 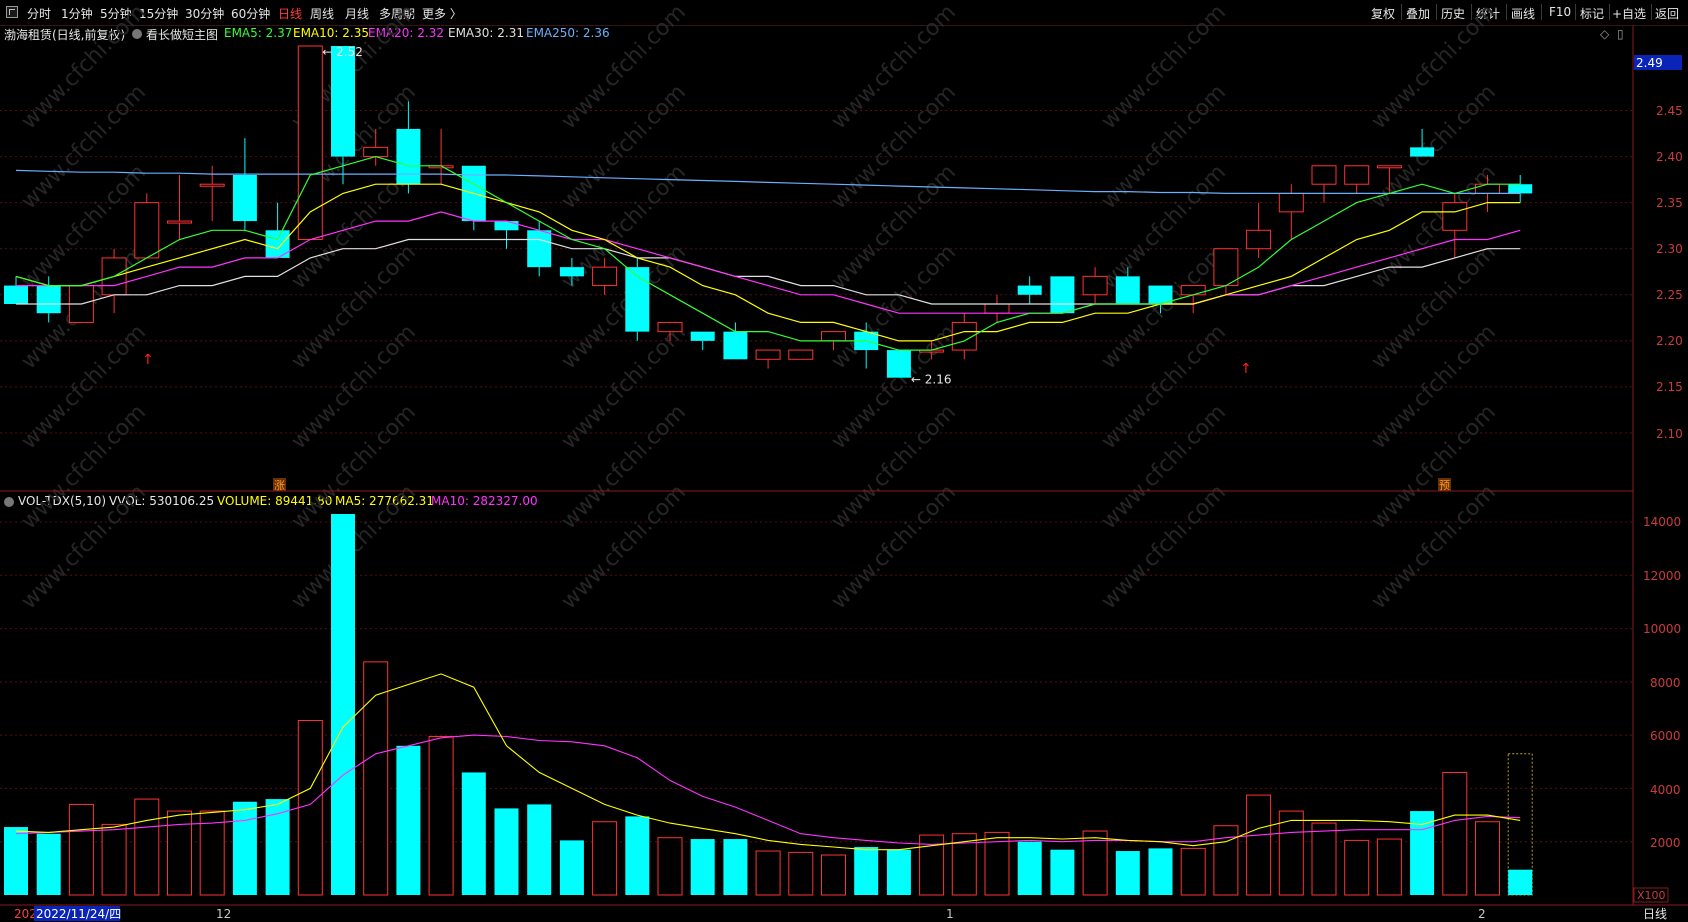 I want to click on add-watchlist-button: +自选, so click(x=1629, y=14).